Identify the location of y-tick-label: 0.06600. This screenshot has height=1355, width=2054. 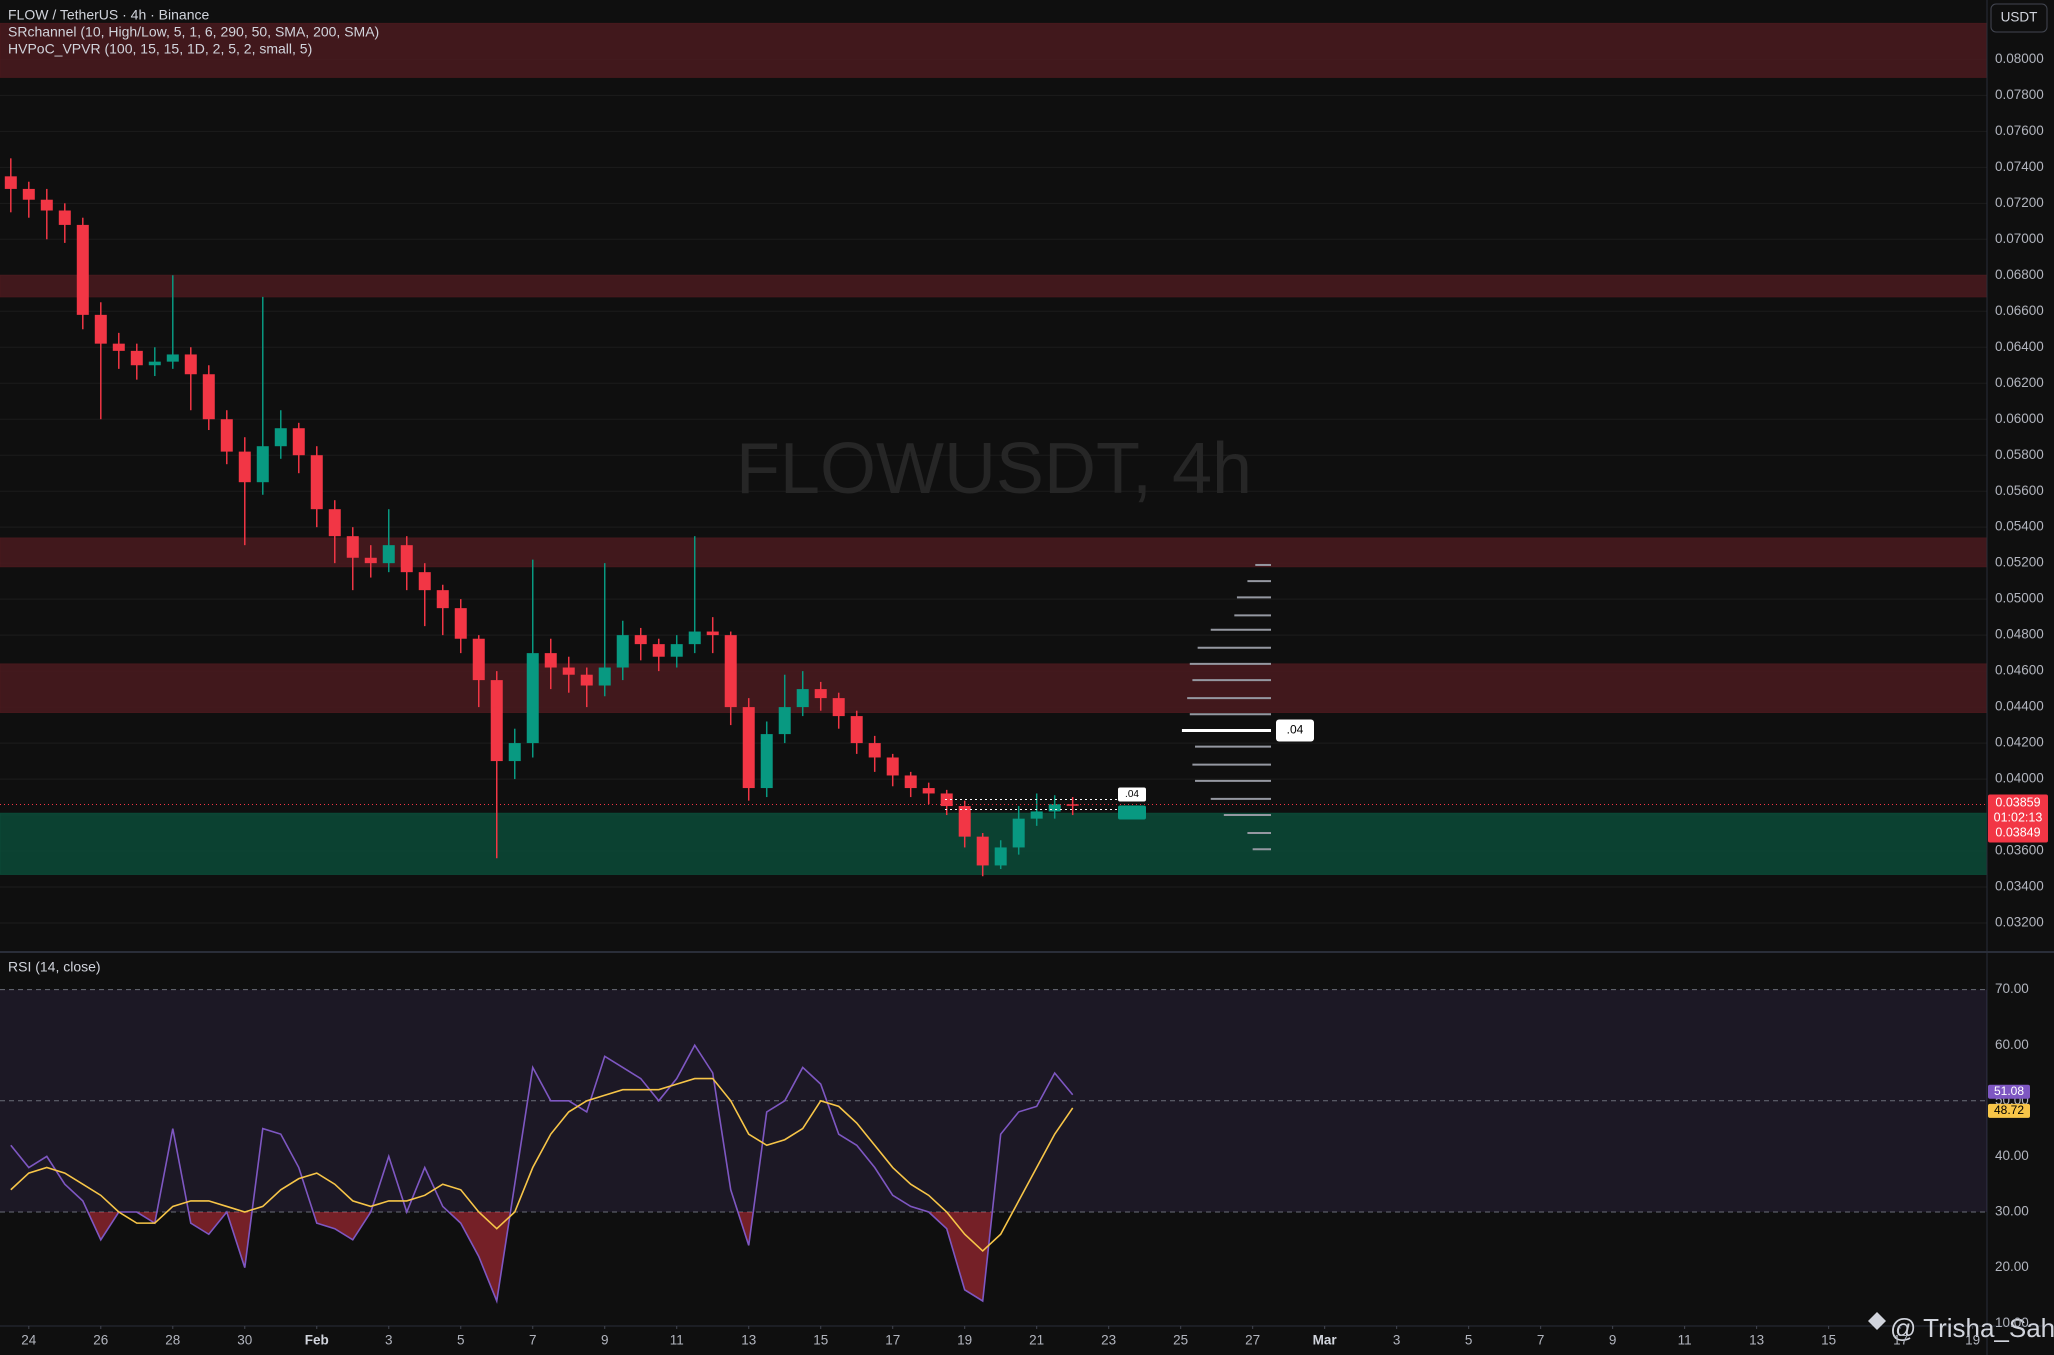
(2019, 310).